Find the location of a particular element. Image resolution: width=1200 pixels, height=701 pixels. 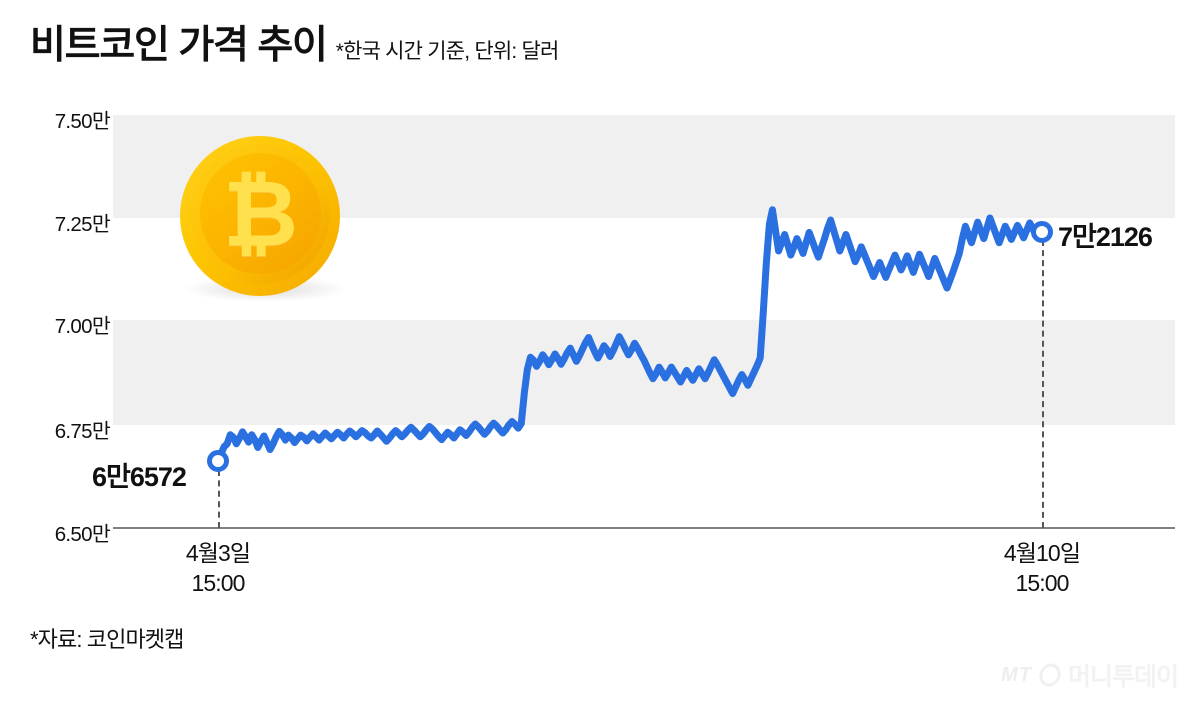

x-tick-label-end: 4월10일 15:00 is located at coordinates (1042, 568).